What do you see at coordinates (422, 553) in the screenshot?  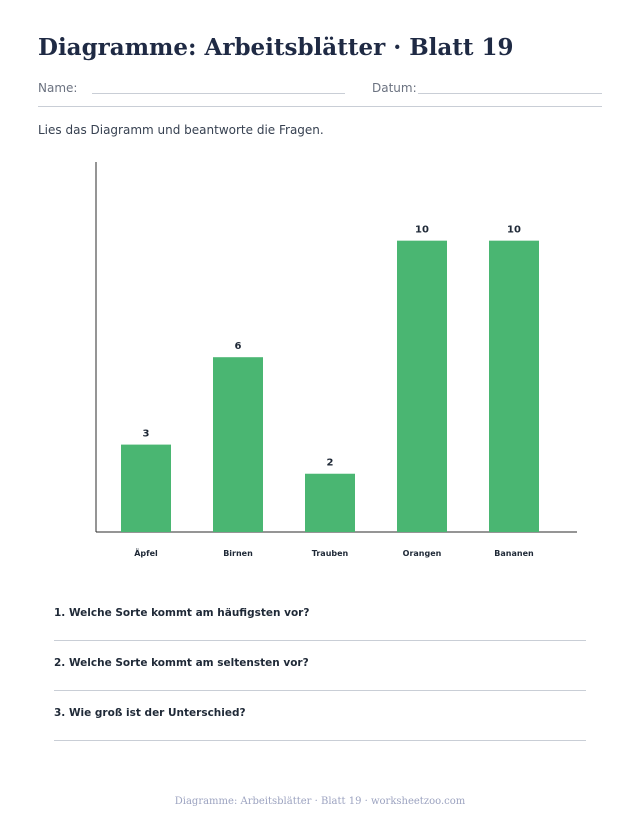 I see `category-label-3: Orangen` at bounding box center [422, 553].